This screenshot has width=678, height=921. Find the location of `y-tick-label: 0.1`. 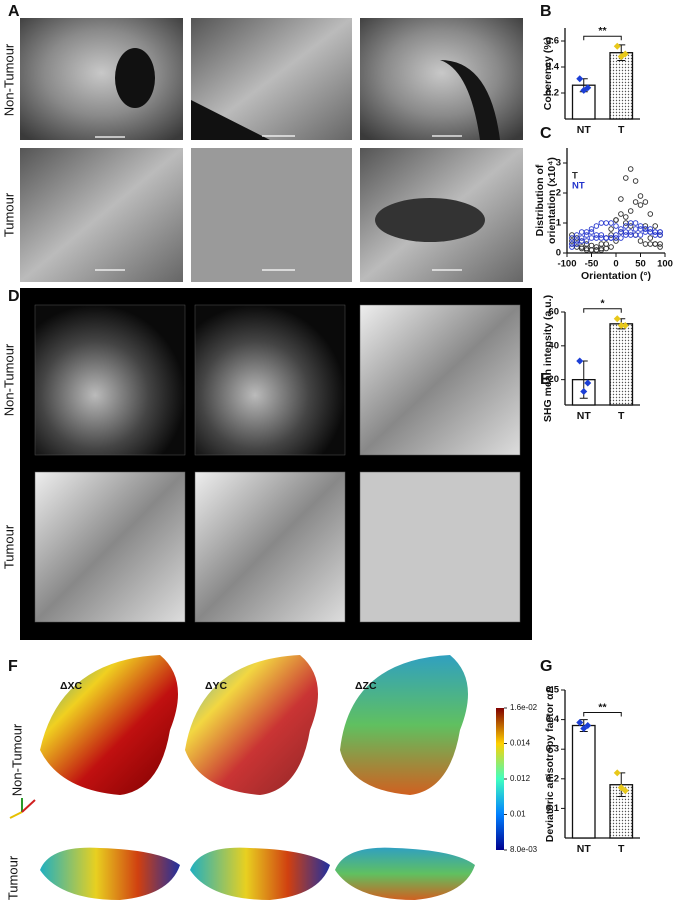

y-tick-label: 0.1 is located at coordinates (553, 808).